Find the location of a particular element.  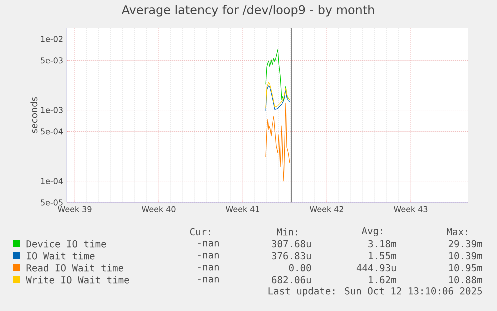

text: 307.68u is located at coordinates (291, 244).